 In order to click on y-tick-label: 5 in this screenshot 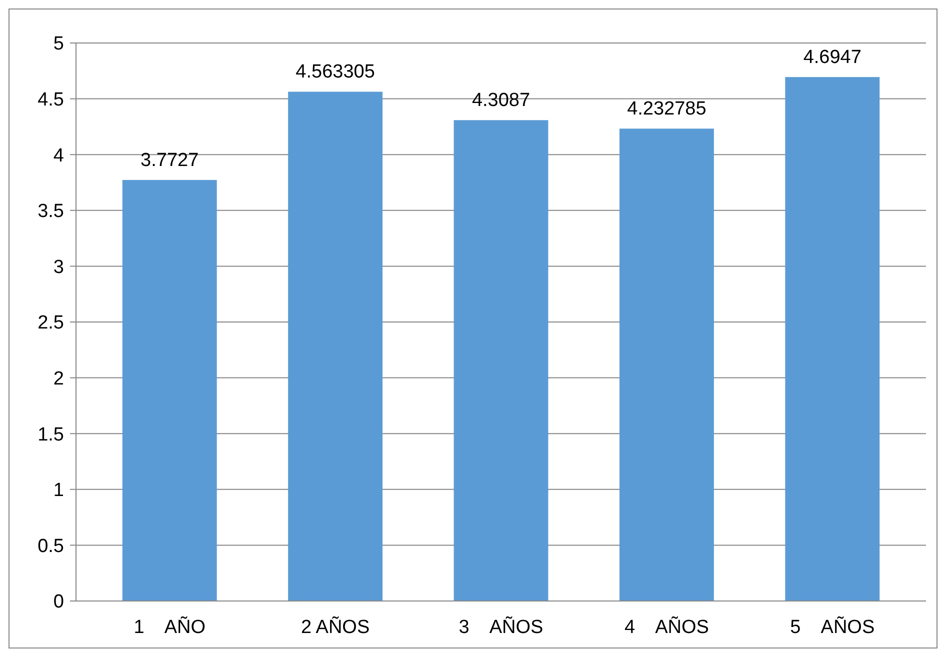, I will do `click(58, 44)`.